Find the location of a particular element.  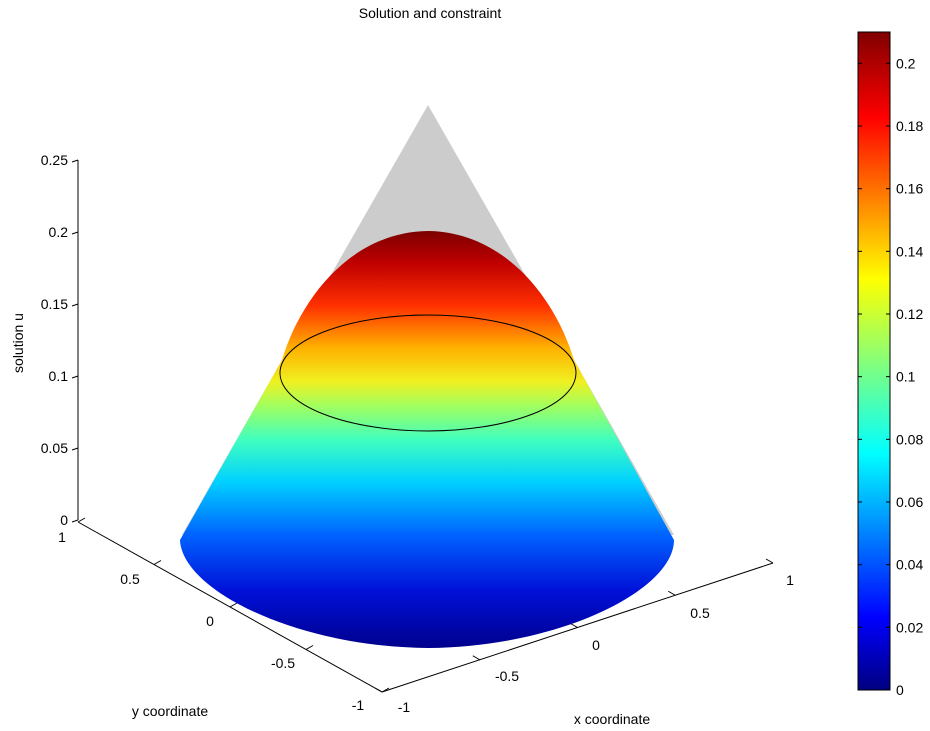

z-axis-label: solution u is located at coordinates (18, 343).